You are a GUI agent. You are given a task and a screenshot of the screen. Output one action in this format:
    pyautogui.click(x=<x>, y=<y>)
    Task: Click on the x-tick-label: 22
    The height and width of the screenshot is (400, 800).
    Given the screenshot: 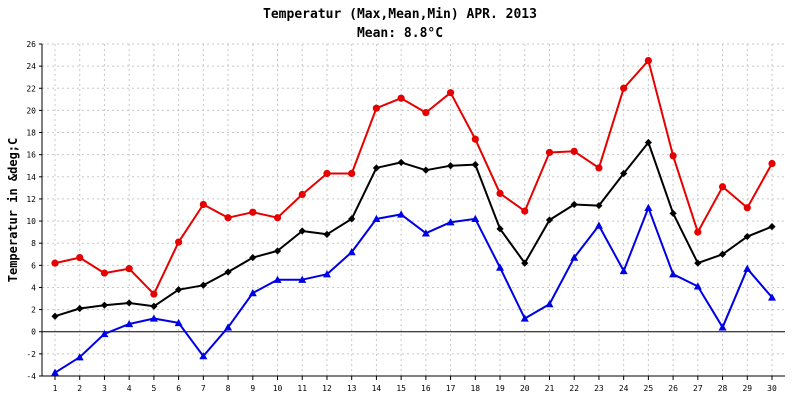 What is the action you would take?
    pyautogui.click(x=574, y=388)
    